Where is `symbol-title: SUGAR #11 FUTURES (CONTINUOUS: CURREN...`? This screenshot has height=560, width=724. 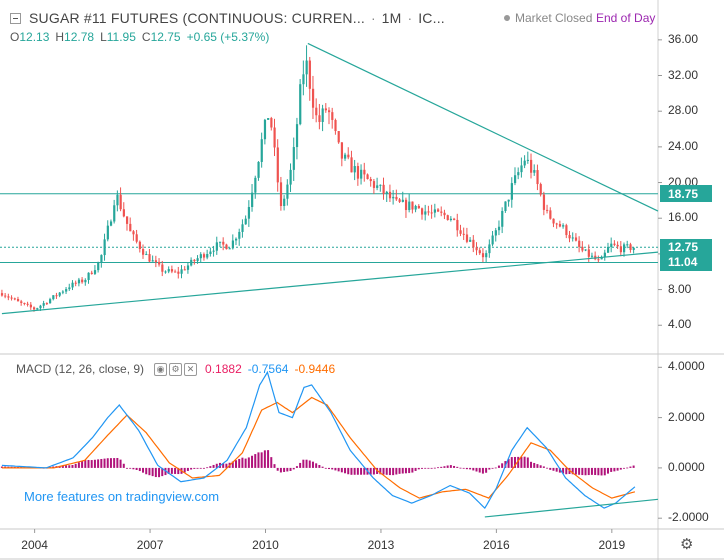
symbol-title: SUGAR #11 FUTURES (CONTINUOUS: CURREN... is located at coordinates (197, 18).